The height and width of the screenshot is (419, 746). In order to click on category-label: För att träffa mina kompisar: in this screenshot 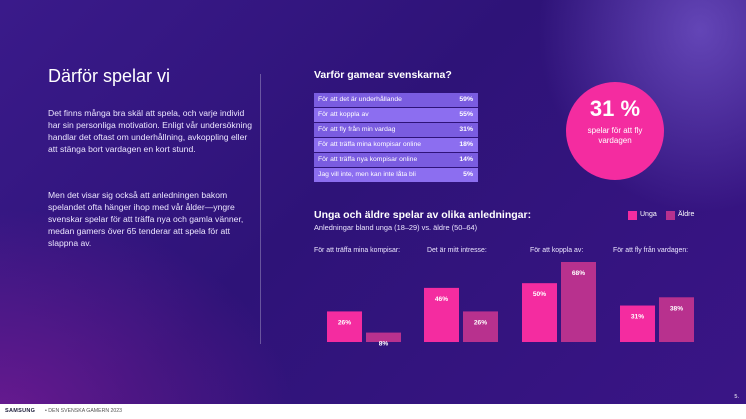, I will do `click(357, 250)`.